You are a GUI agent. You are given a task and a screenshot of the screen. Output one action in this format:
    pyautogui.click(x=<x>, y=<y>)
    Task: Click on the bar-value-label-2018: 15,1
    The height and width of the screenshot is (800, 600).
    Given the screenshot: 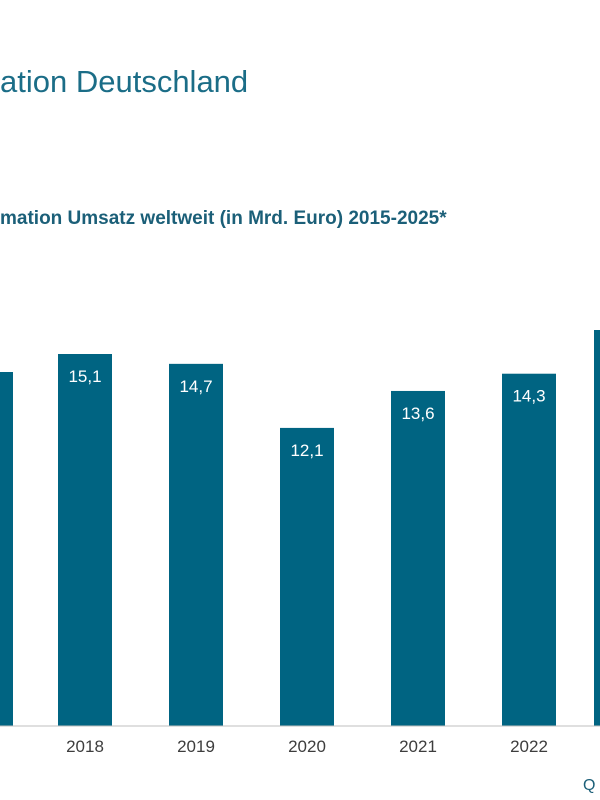 What is the action you would take?
    pyautogui.click(x=84, y=376)
    